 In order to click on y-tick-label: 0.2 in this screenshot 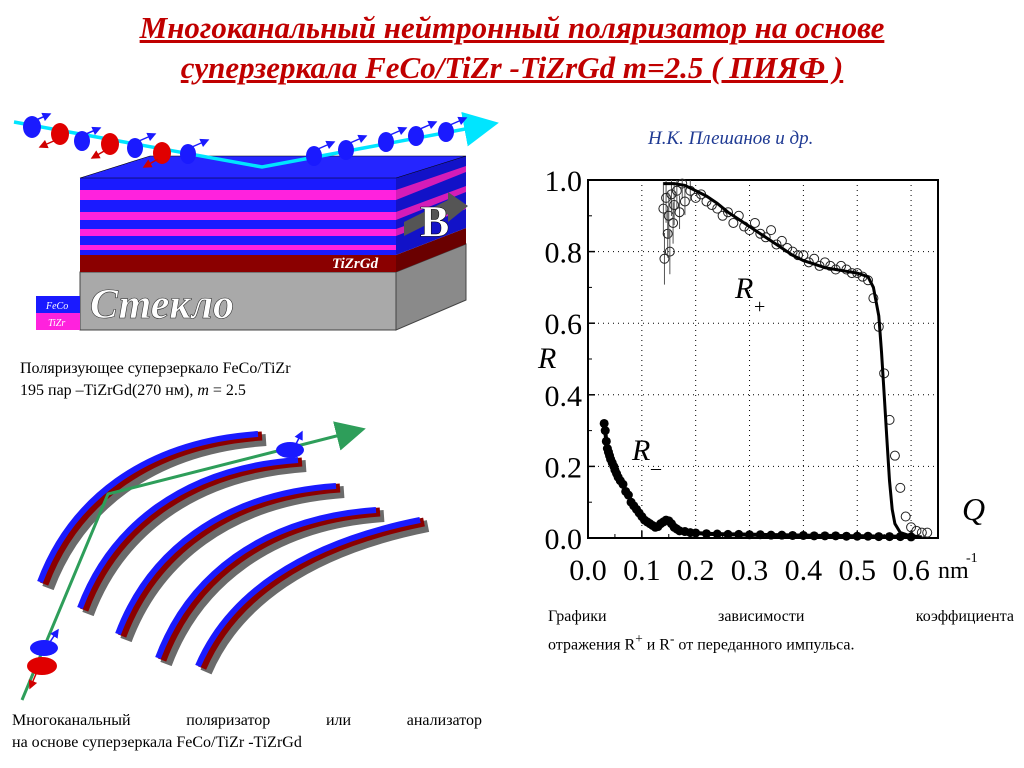, I will do `click(564, 467)`.